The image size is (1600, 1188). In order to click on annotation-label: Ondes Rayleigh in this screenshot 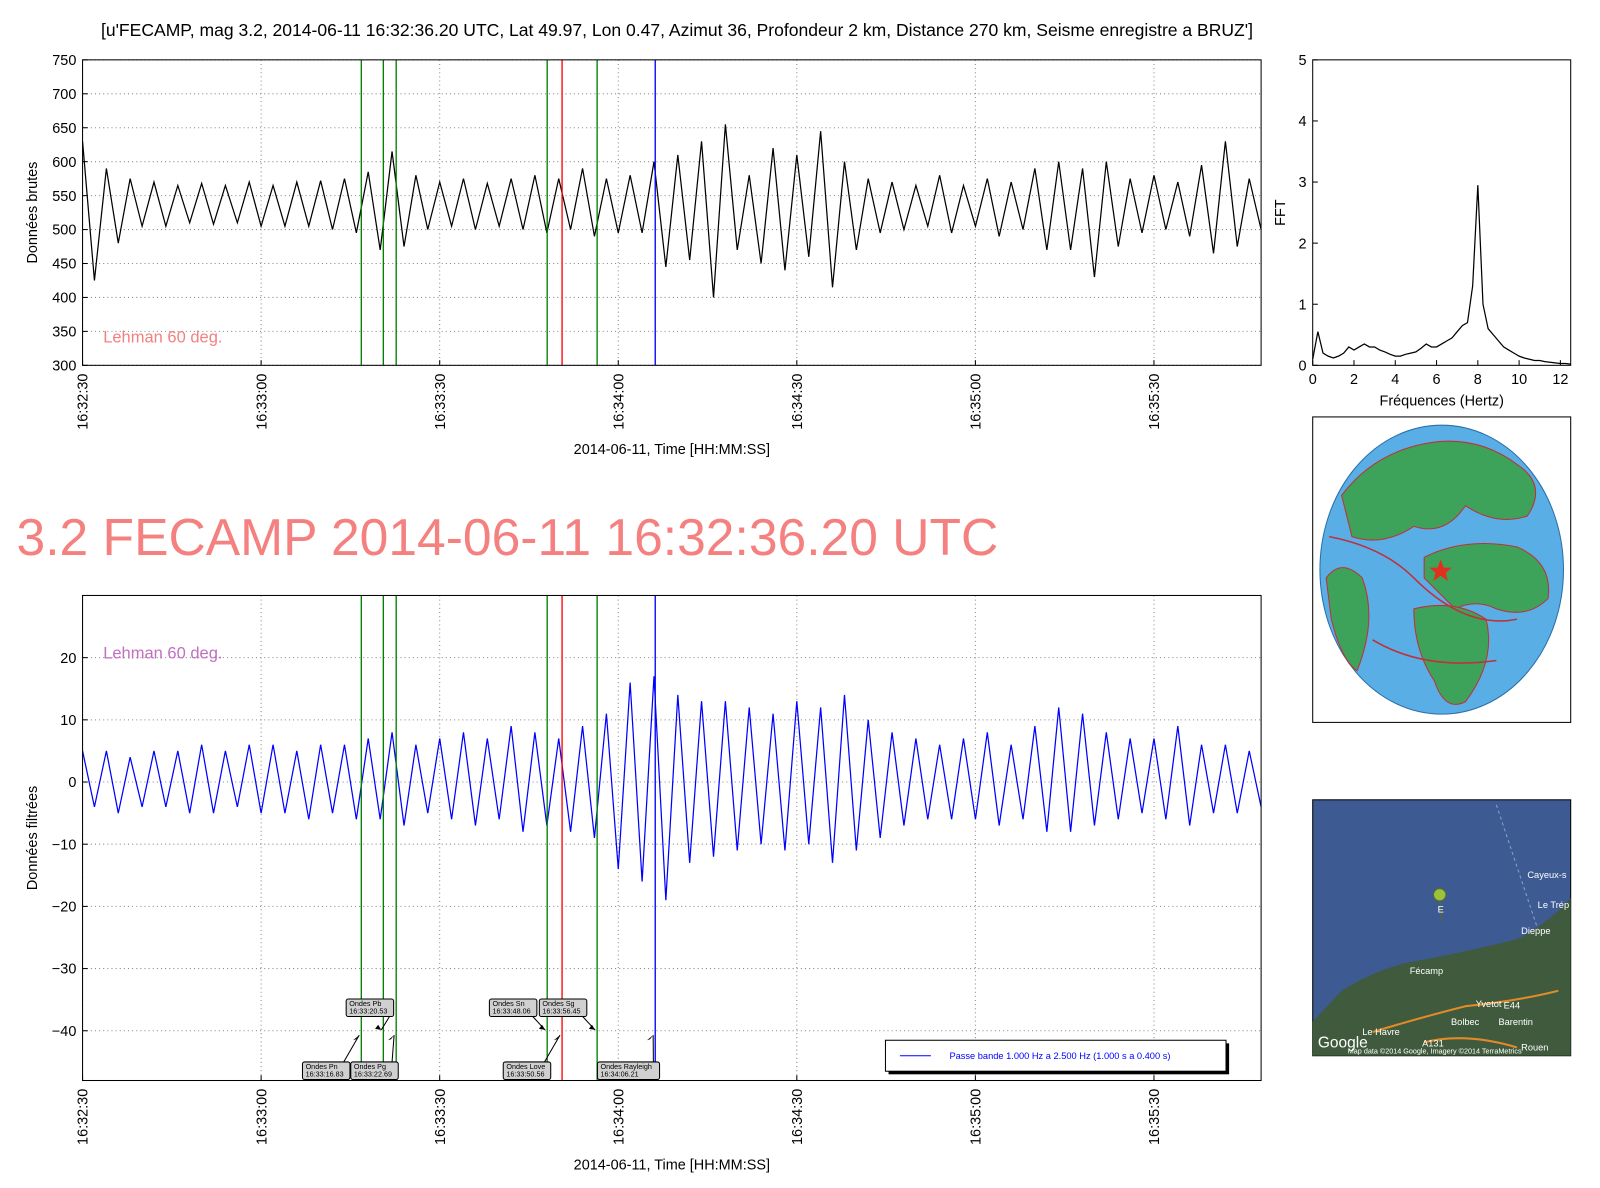, I will do `click(626, 1066)`.